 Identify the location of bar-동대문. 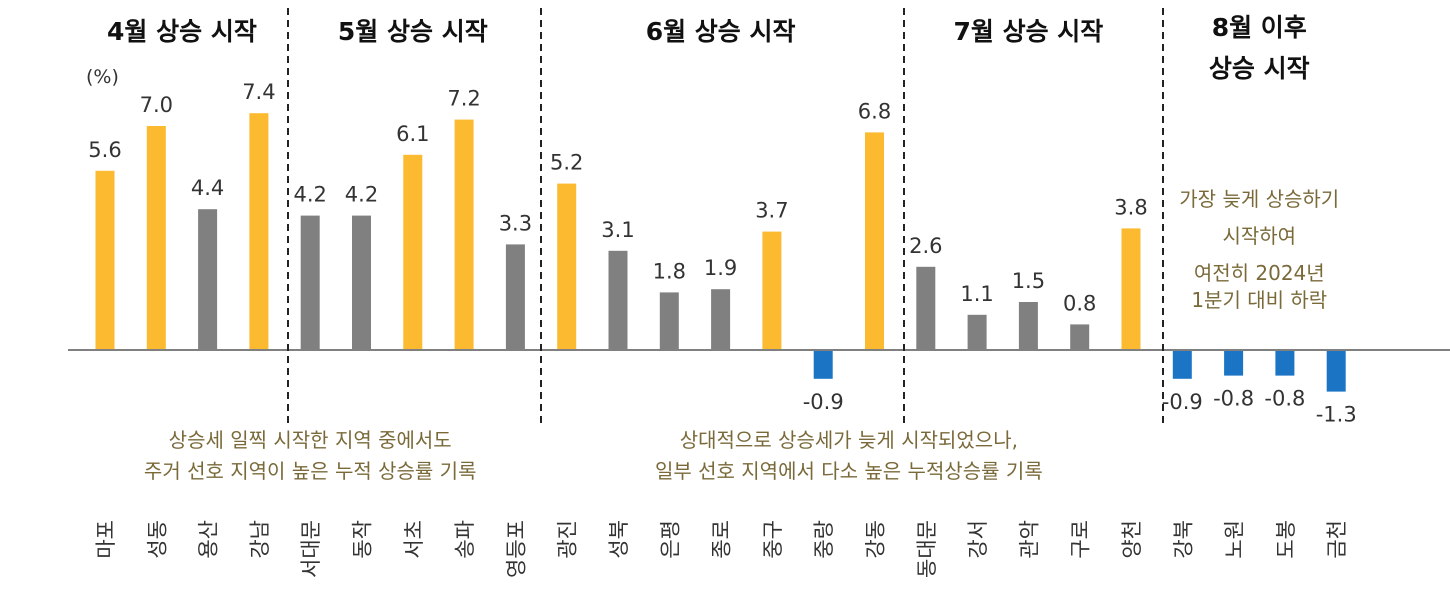
(926, 308).